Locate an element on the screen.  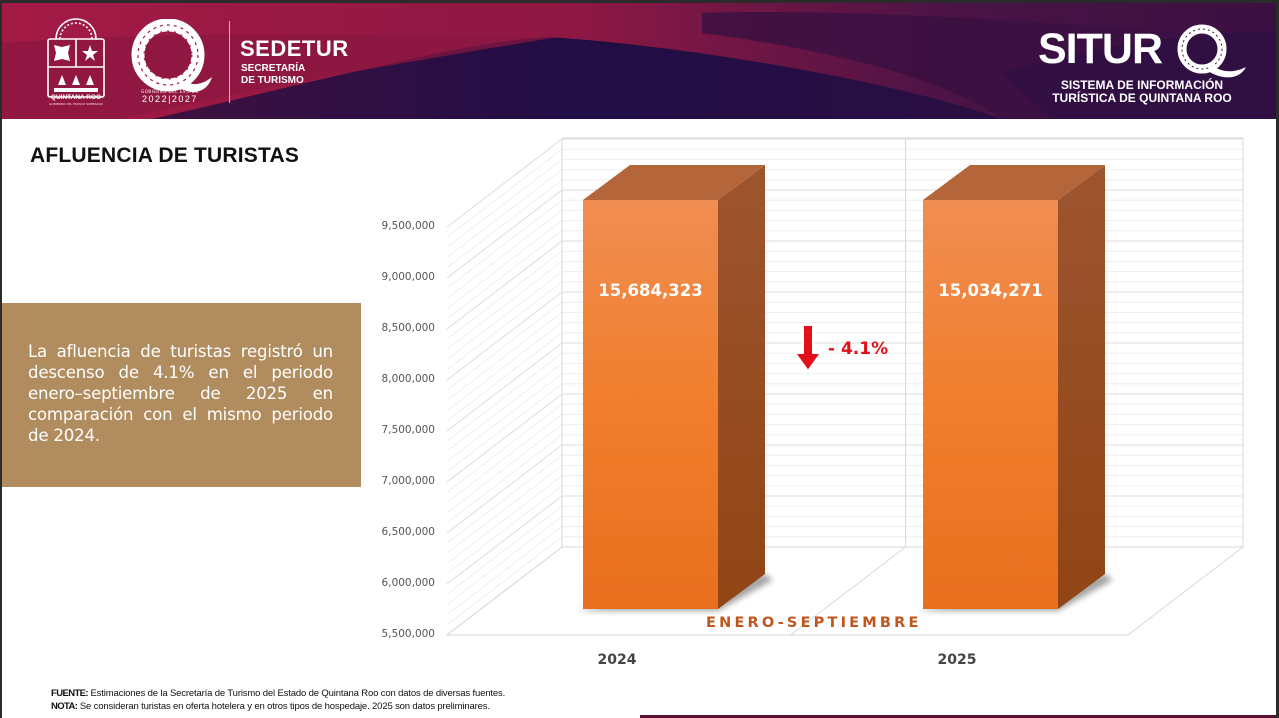
arrow-down-icon is located at coordinates (808, 348).